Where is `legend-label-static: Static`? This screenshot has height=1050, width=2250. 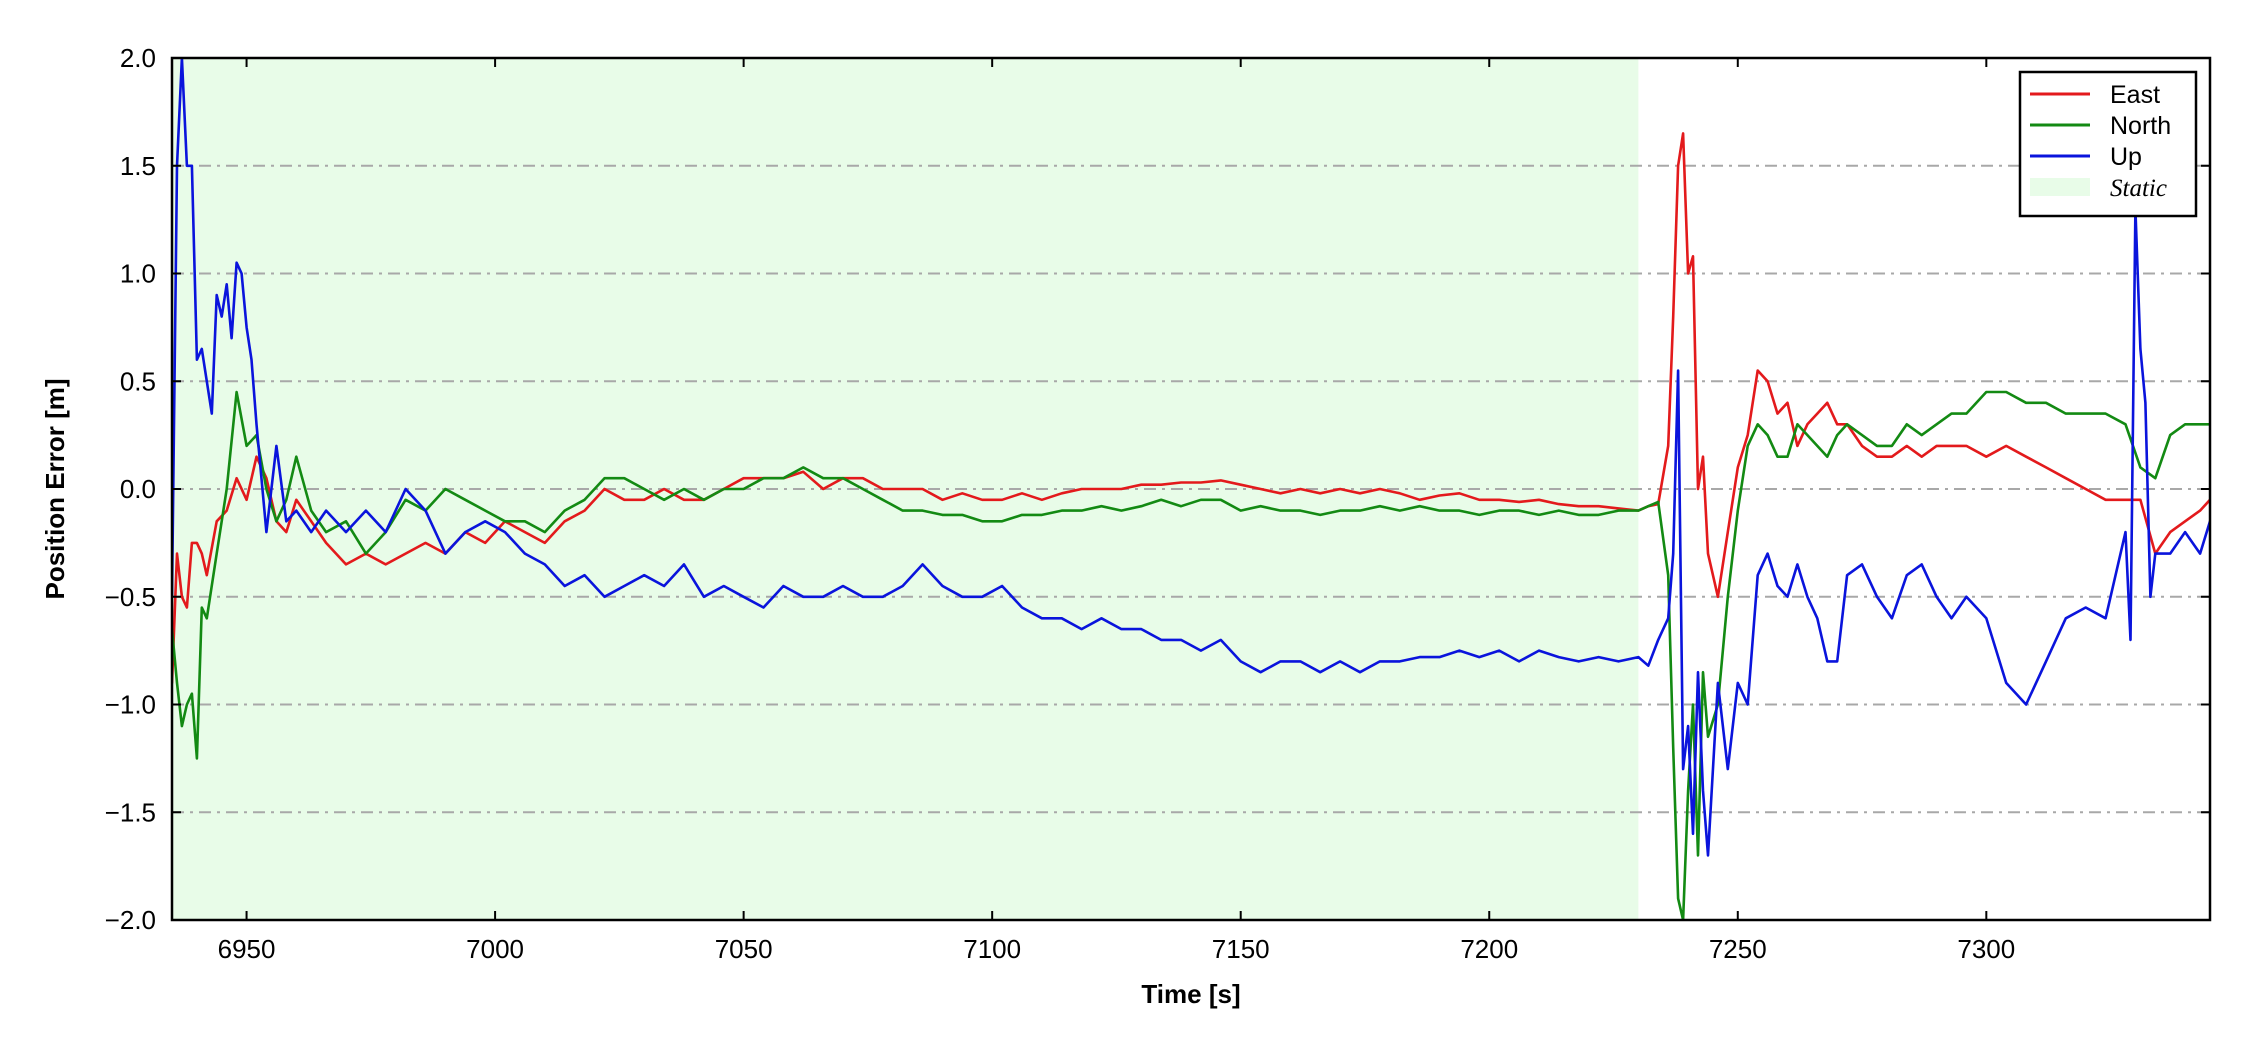
legend-label-static: Static is located at coordinates (2138, 188).